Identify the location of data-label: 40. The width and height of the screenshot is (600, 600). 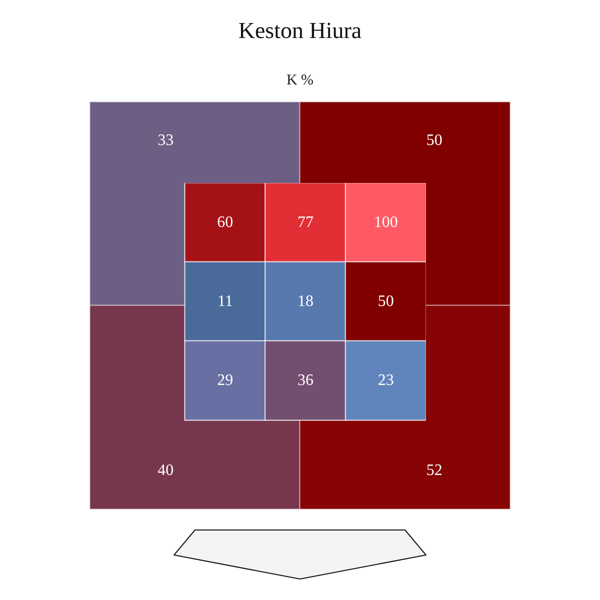
(166, 470).